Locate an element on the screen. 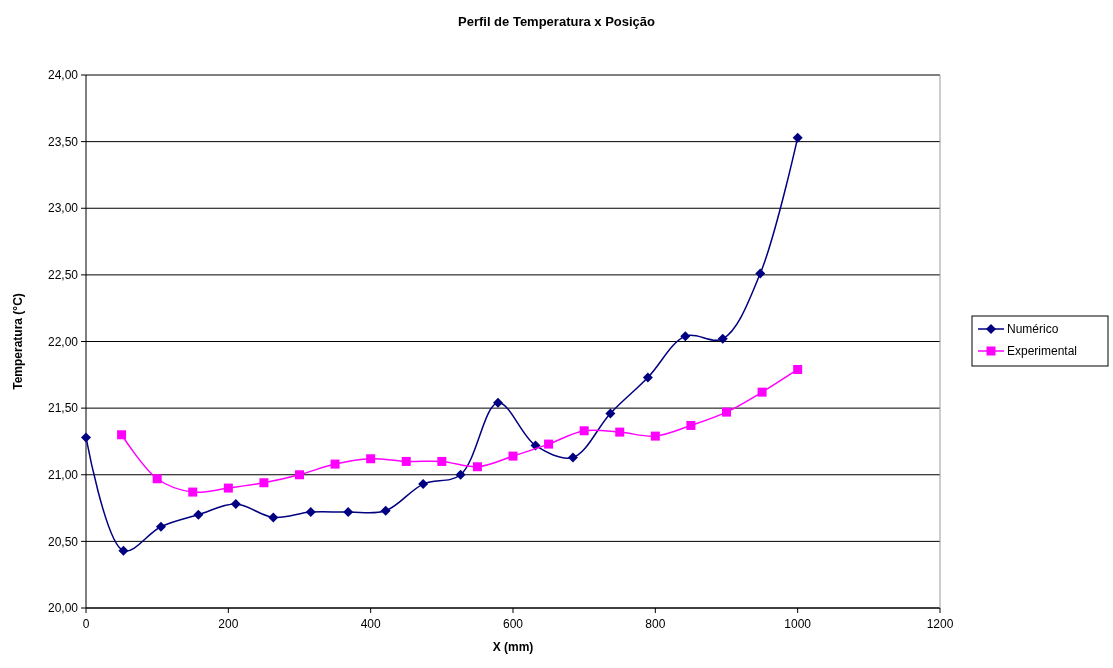  x-tick-label: 600 is located at coordinates (513, 624).